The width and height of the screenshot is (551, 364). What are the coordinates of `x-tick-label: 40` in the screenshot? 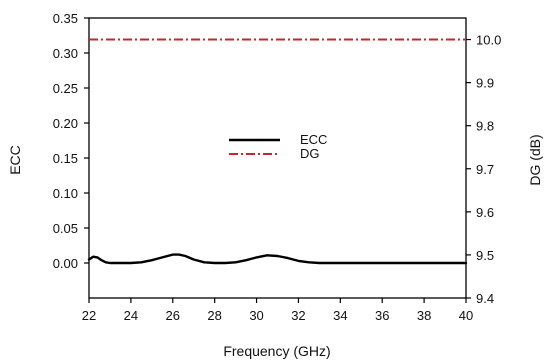 It's located at (466, 315).